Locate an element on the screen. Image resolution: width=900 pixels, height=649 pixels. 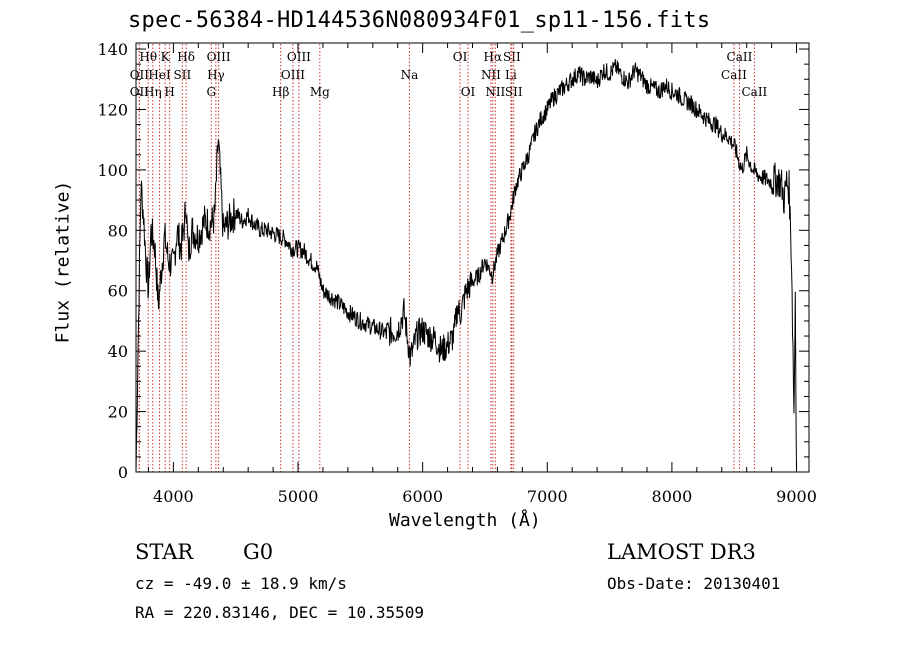
line-label: Li is located at coordinates (511, 75).